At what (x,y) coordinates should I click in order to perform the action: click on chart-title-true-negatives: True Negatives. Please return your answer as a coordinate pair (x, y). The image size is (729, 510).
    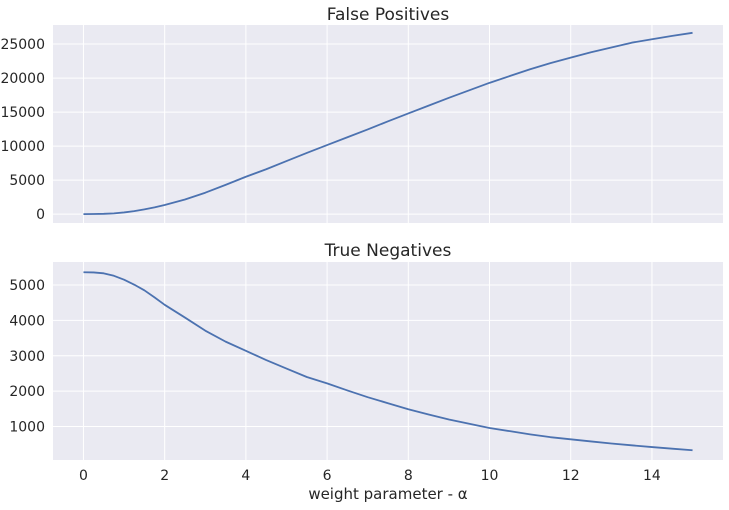
    Looking at the image, I should click on (388, 251).